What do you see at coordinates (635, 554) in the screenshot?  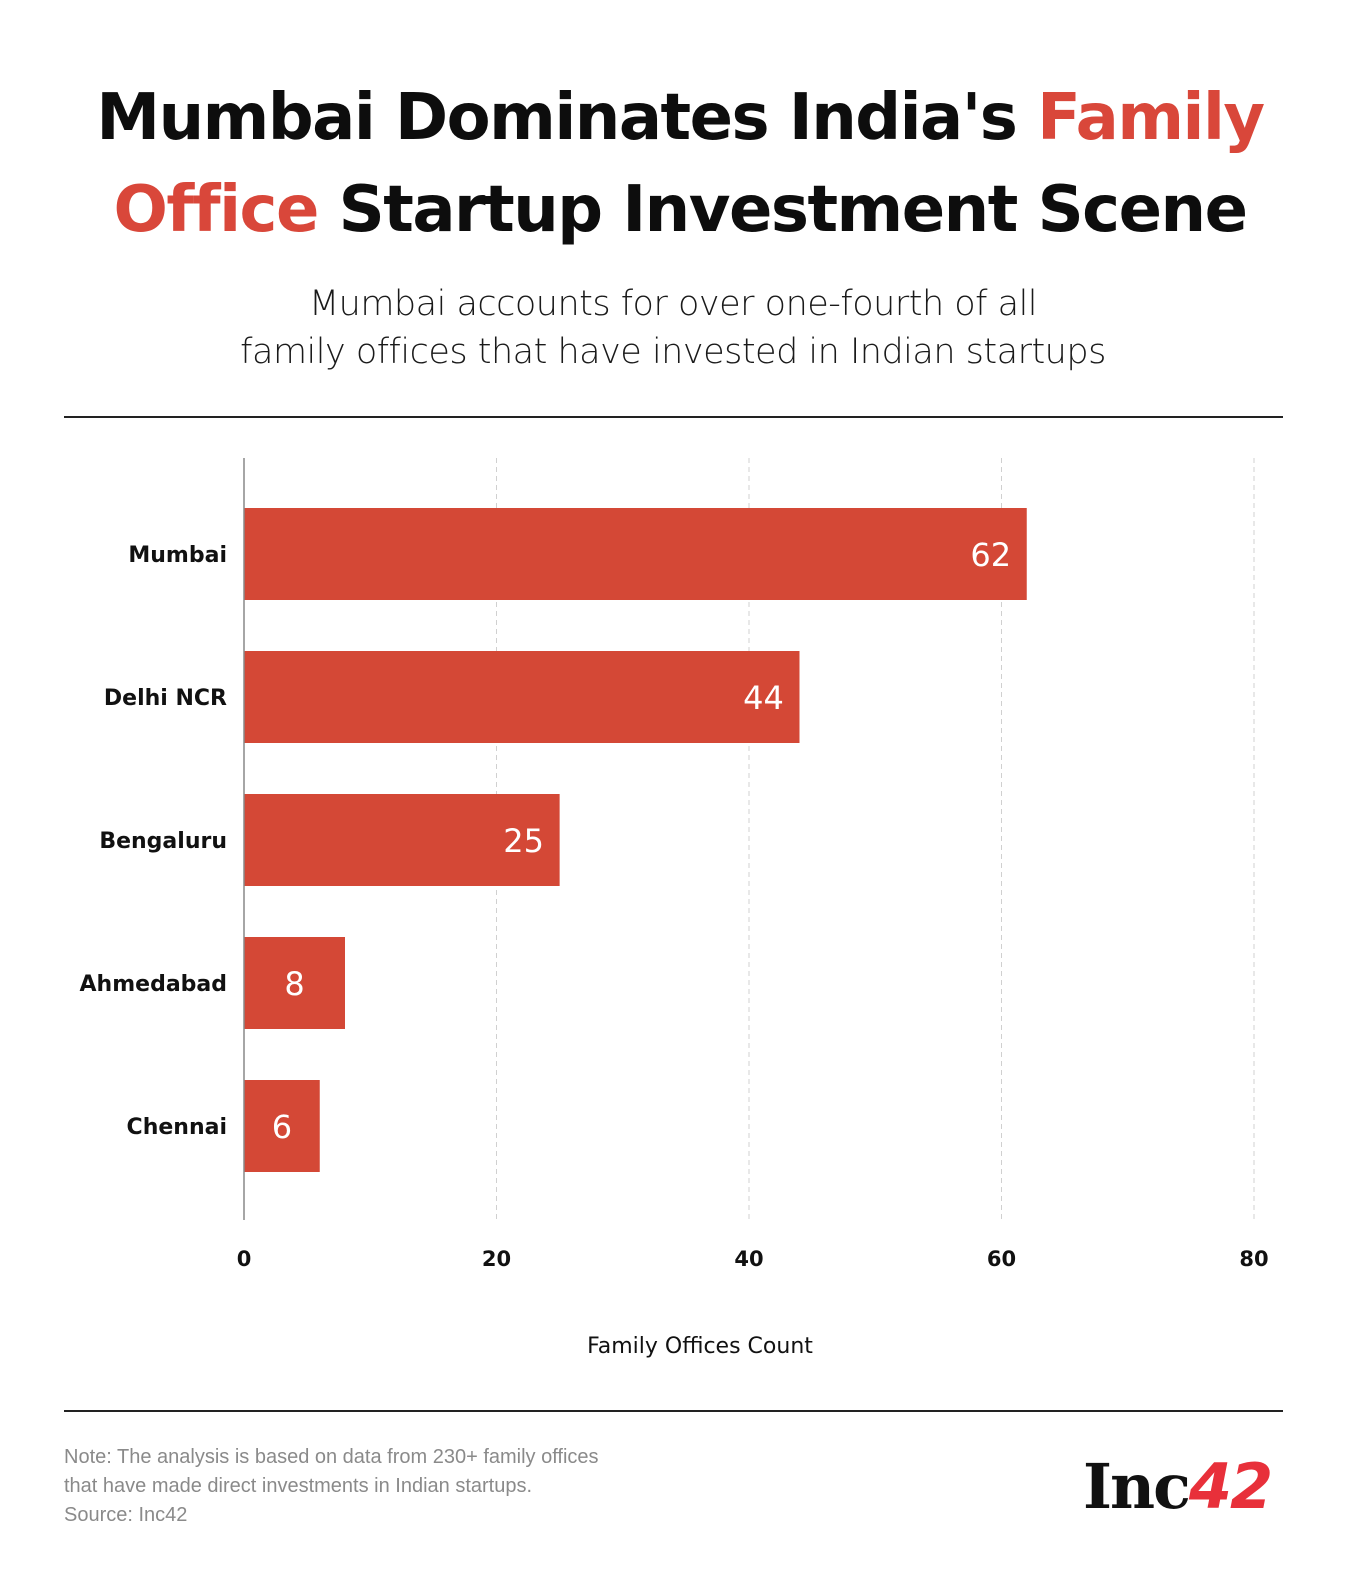 I see `bar-mumbai` at bounding box center [635, 554].